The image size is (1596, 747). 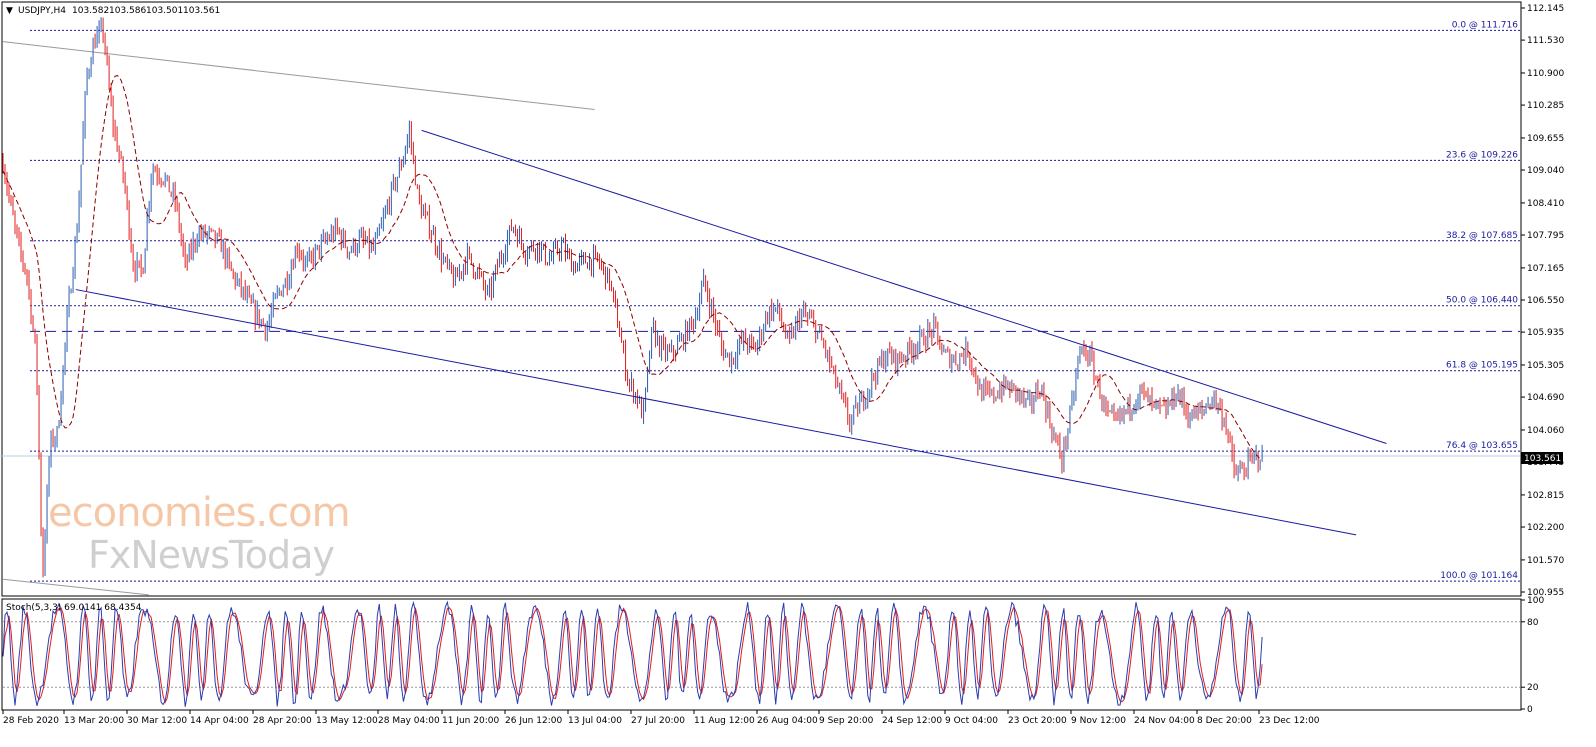 I want to click on header-high: 103.586, so click(x=127, y=11).